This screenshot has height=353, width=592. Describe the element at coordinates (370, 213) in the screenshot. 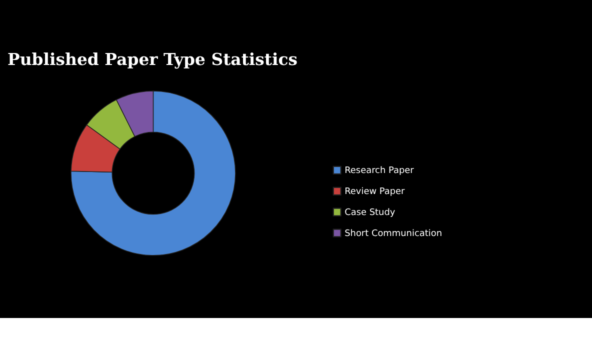

I see `legend-label: Case Study` at that location.